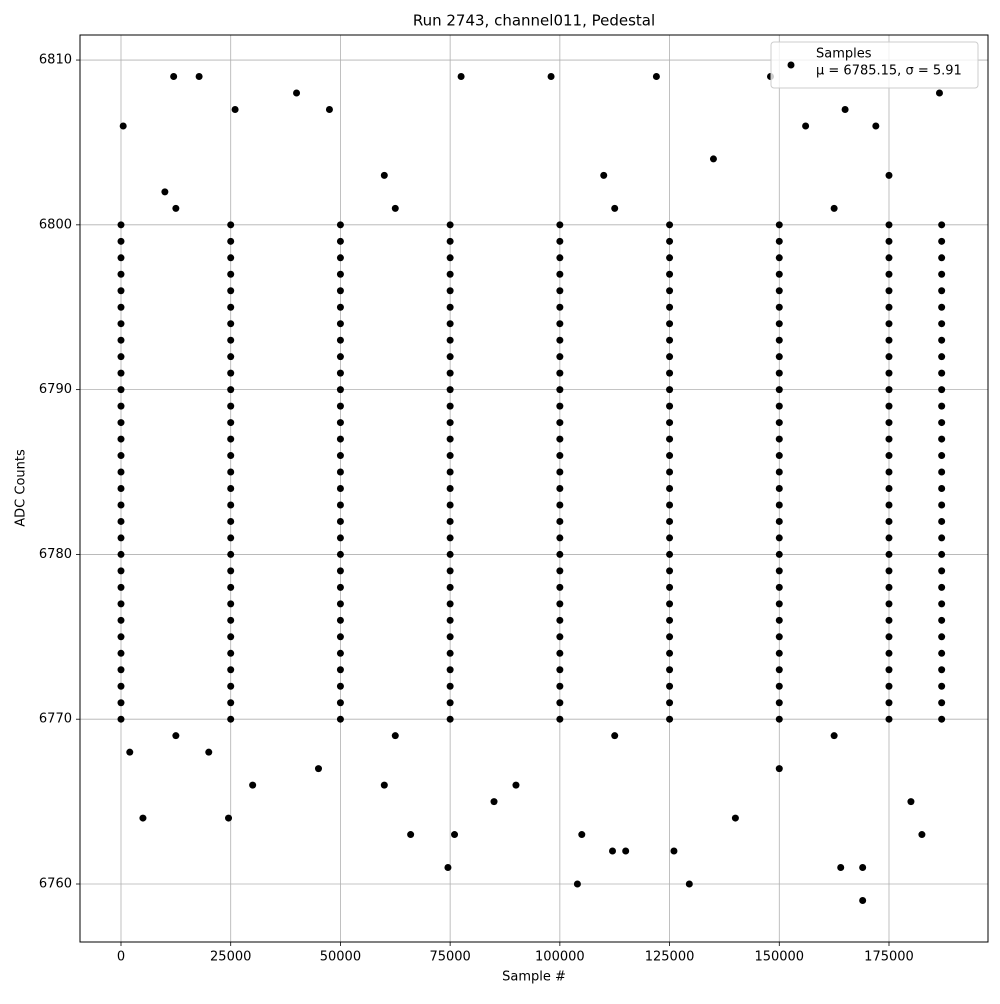 The height and width of the screenshot is (1004, 1000). Describe the element at coordinates (121, 957) in the screenshot. I see `x-tick-label: 0` at that location.